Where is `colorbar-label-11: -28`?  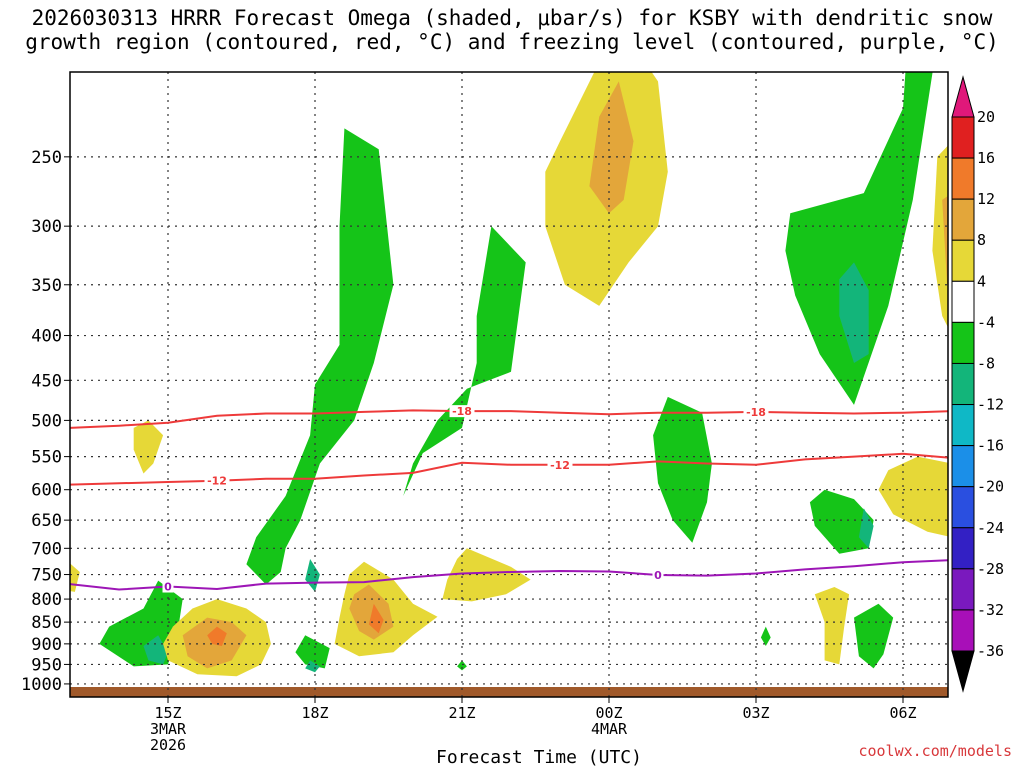 colorbar-label-11: -28 is located at coordinates (990, 569).